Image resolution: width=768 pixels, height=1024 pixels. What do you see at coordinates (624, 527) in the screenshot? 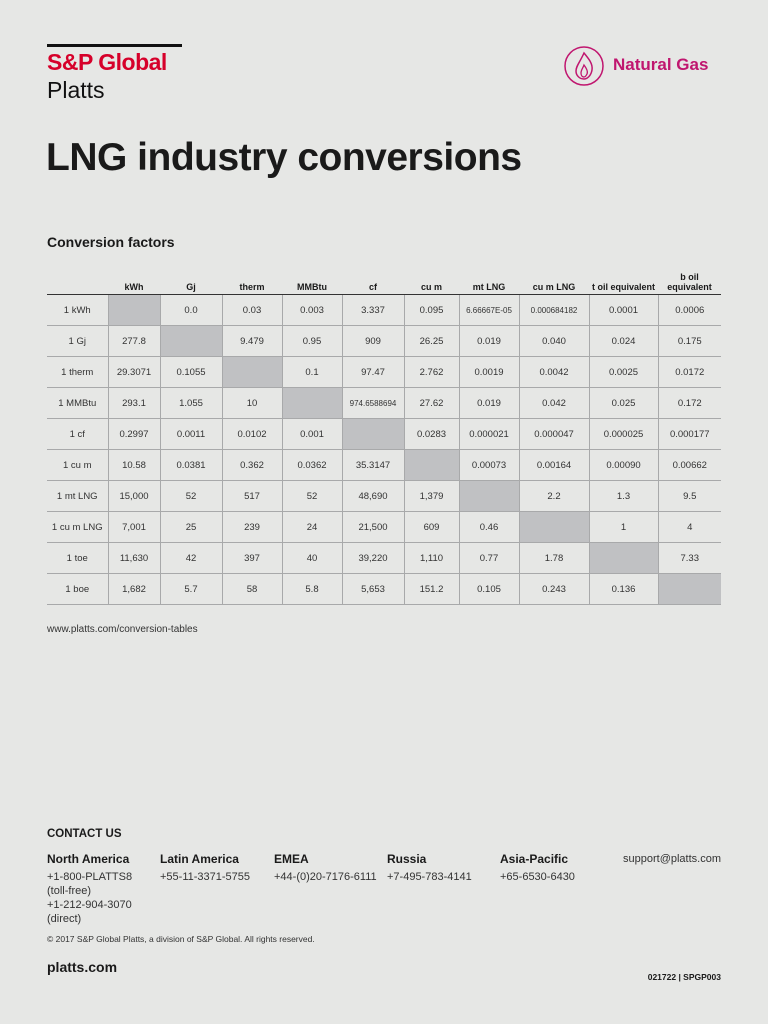
I see `table-cell: 1` at bounding box center [624, 527].